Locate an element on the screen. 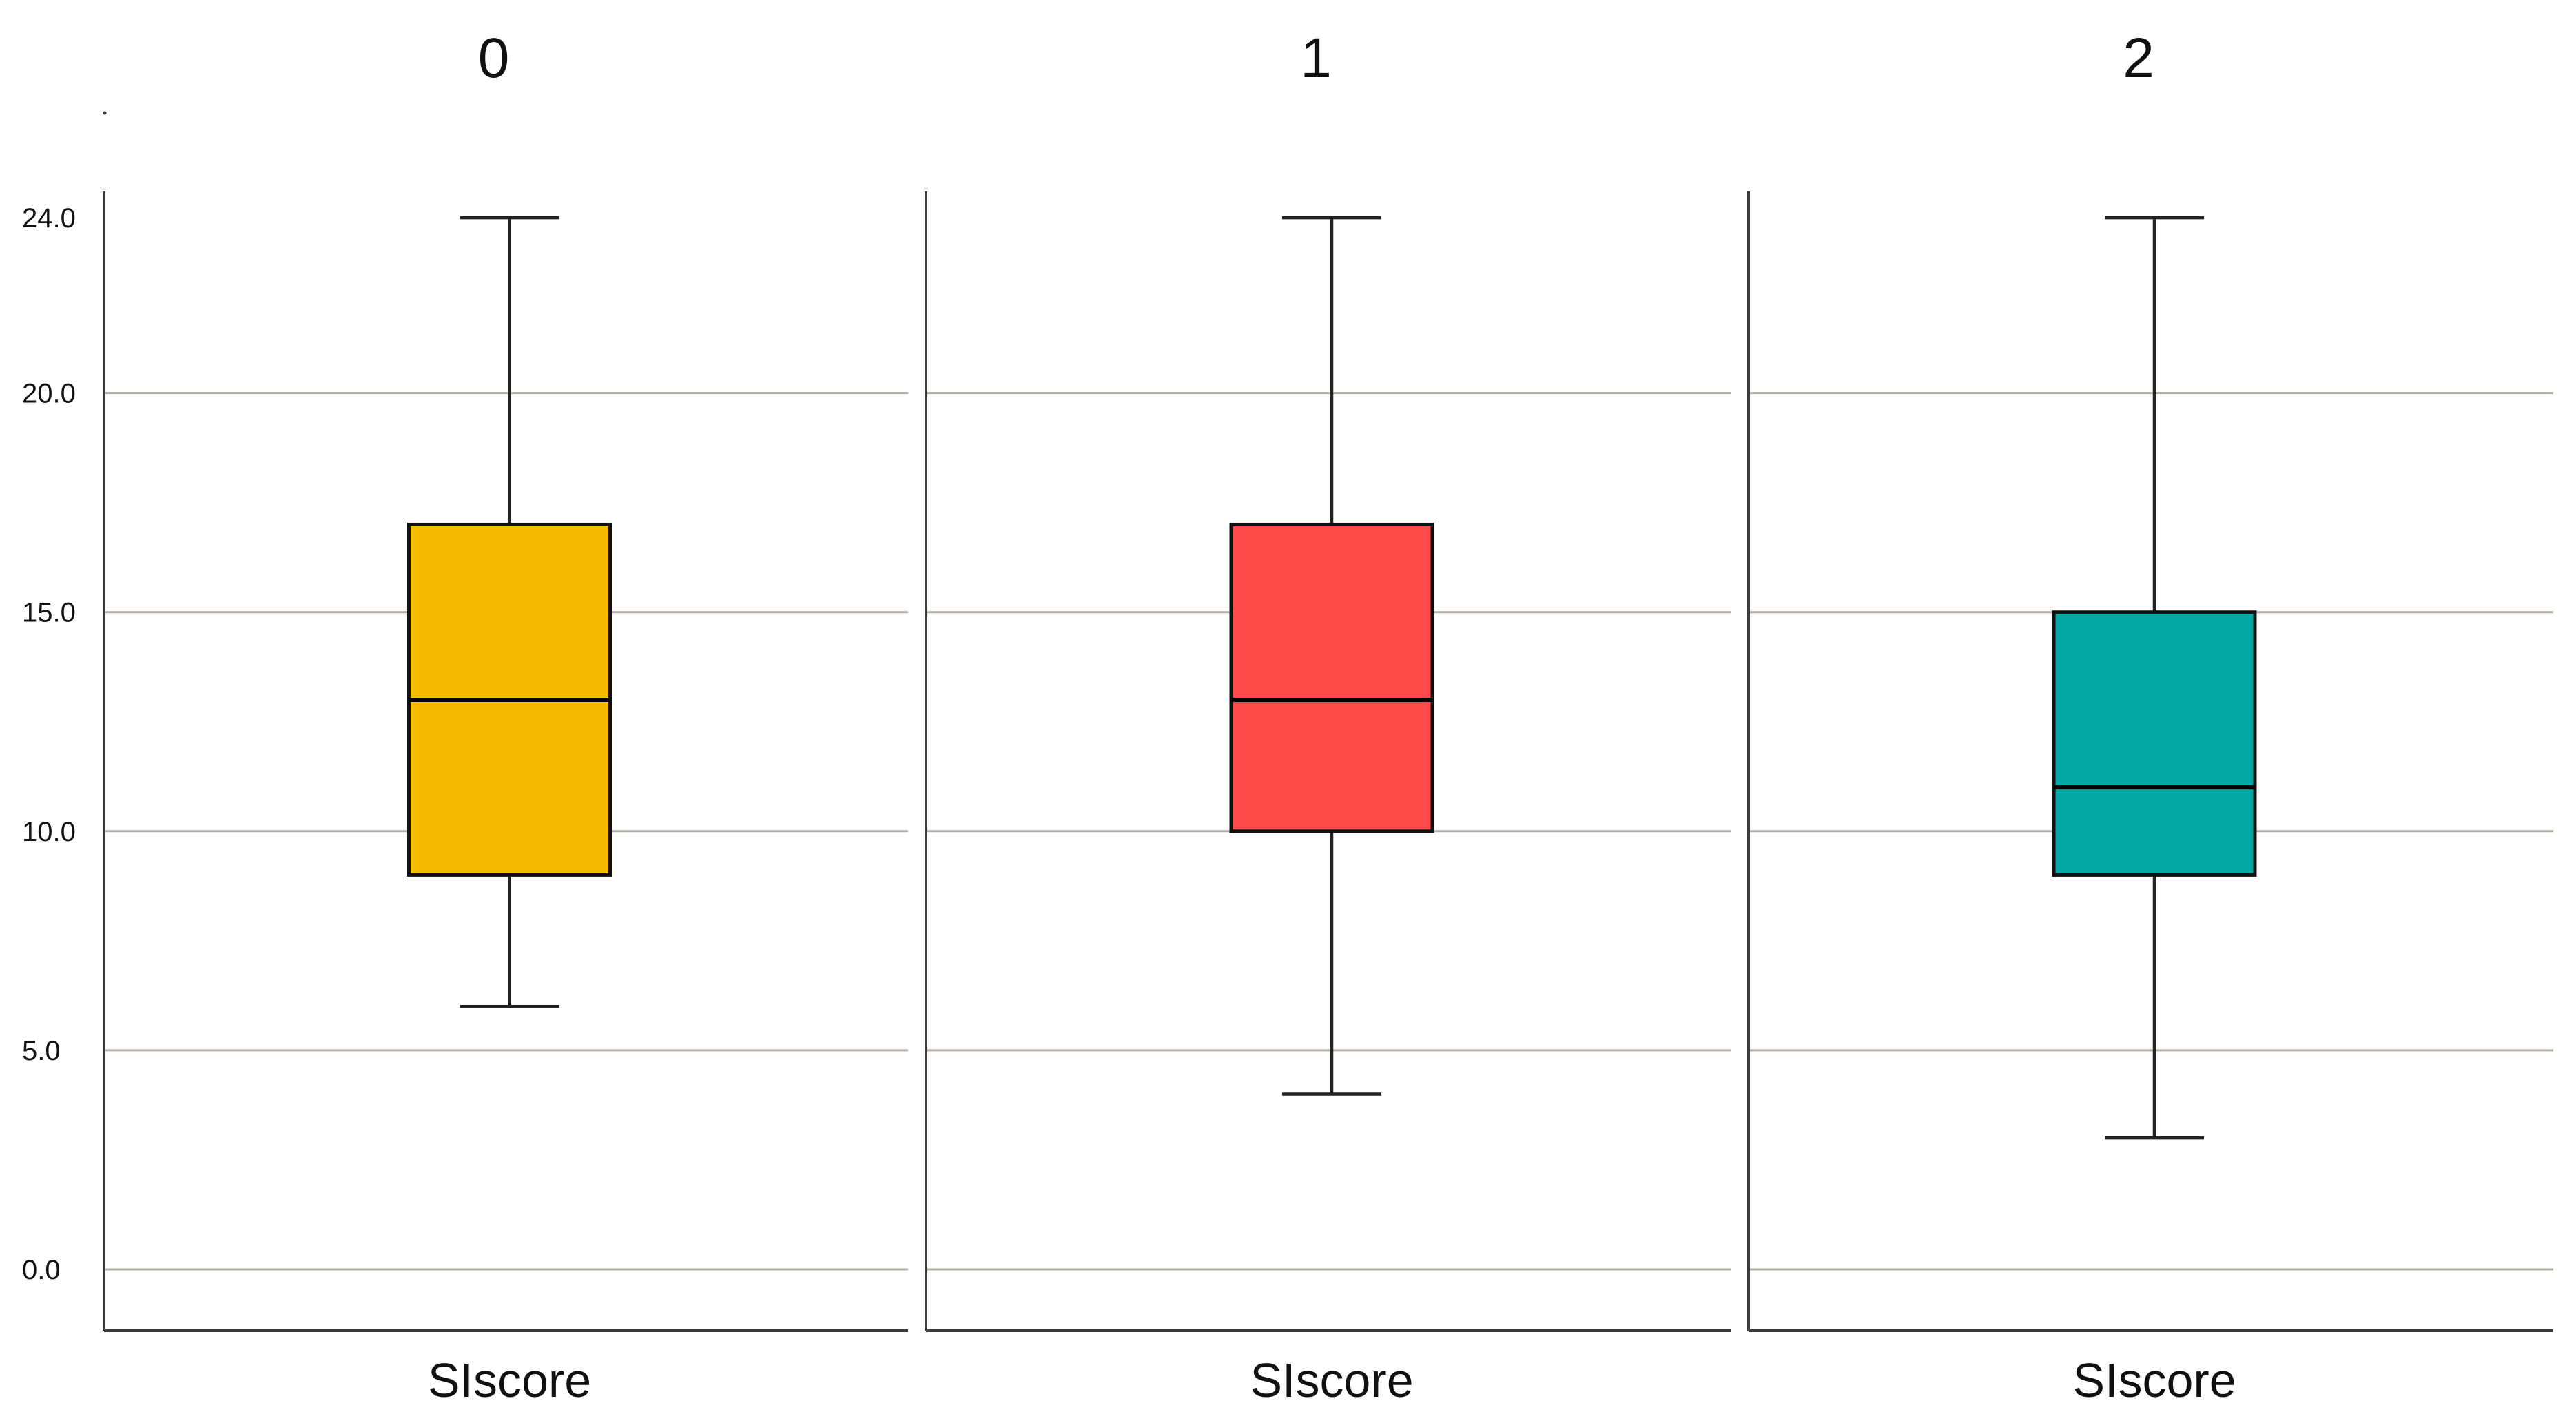  y-tick-label: 15.0 is located at coordinates (49, 613).